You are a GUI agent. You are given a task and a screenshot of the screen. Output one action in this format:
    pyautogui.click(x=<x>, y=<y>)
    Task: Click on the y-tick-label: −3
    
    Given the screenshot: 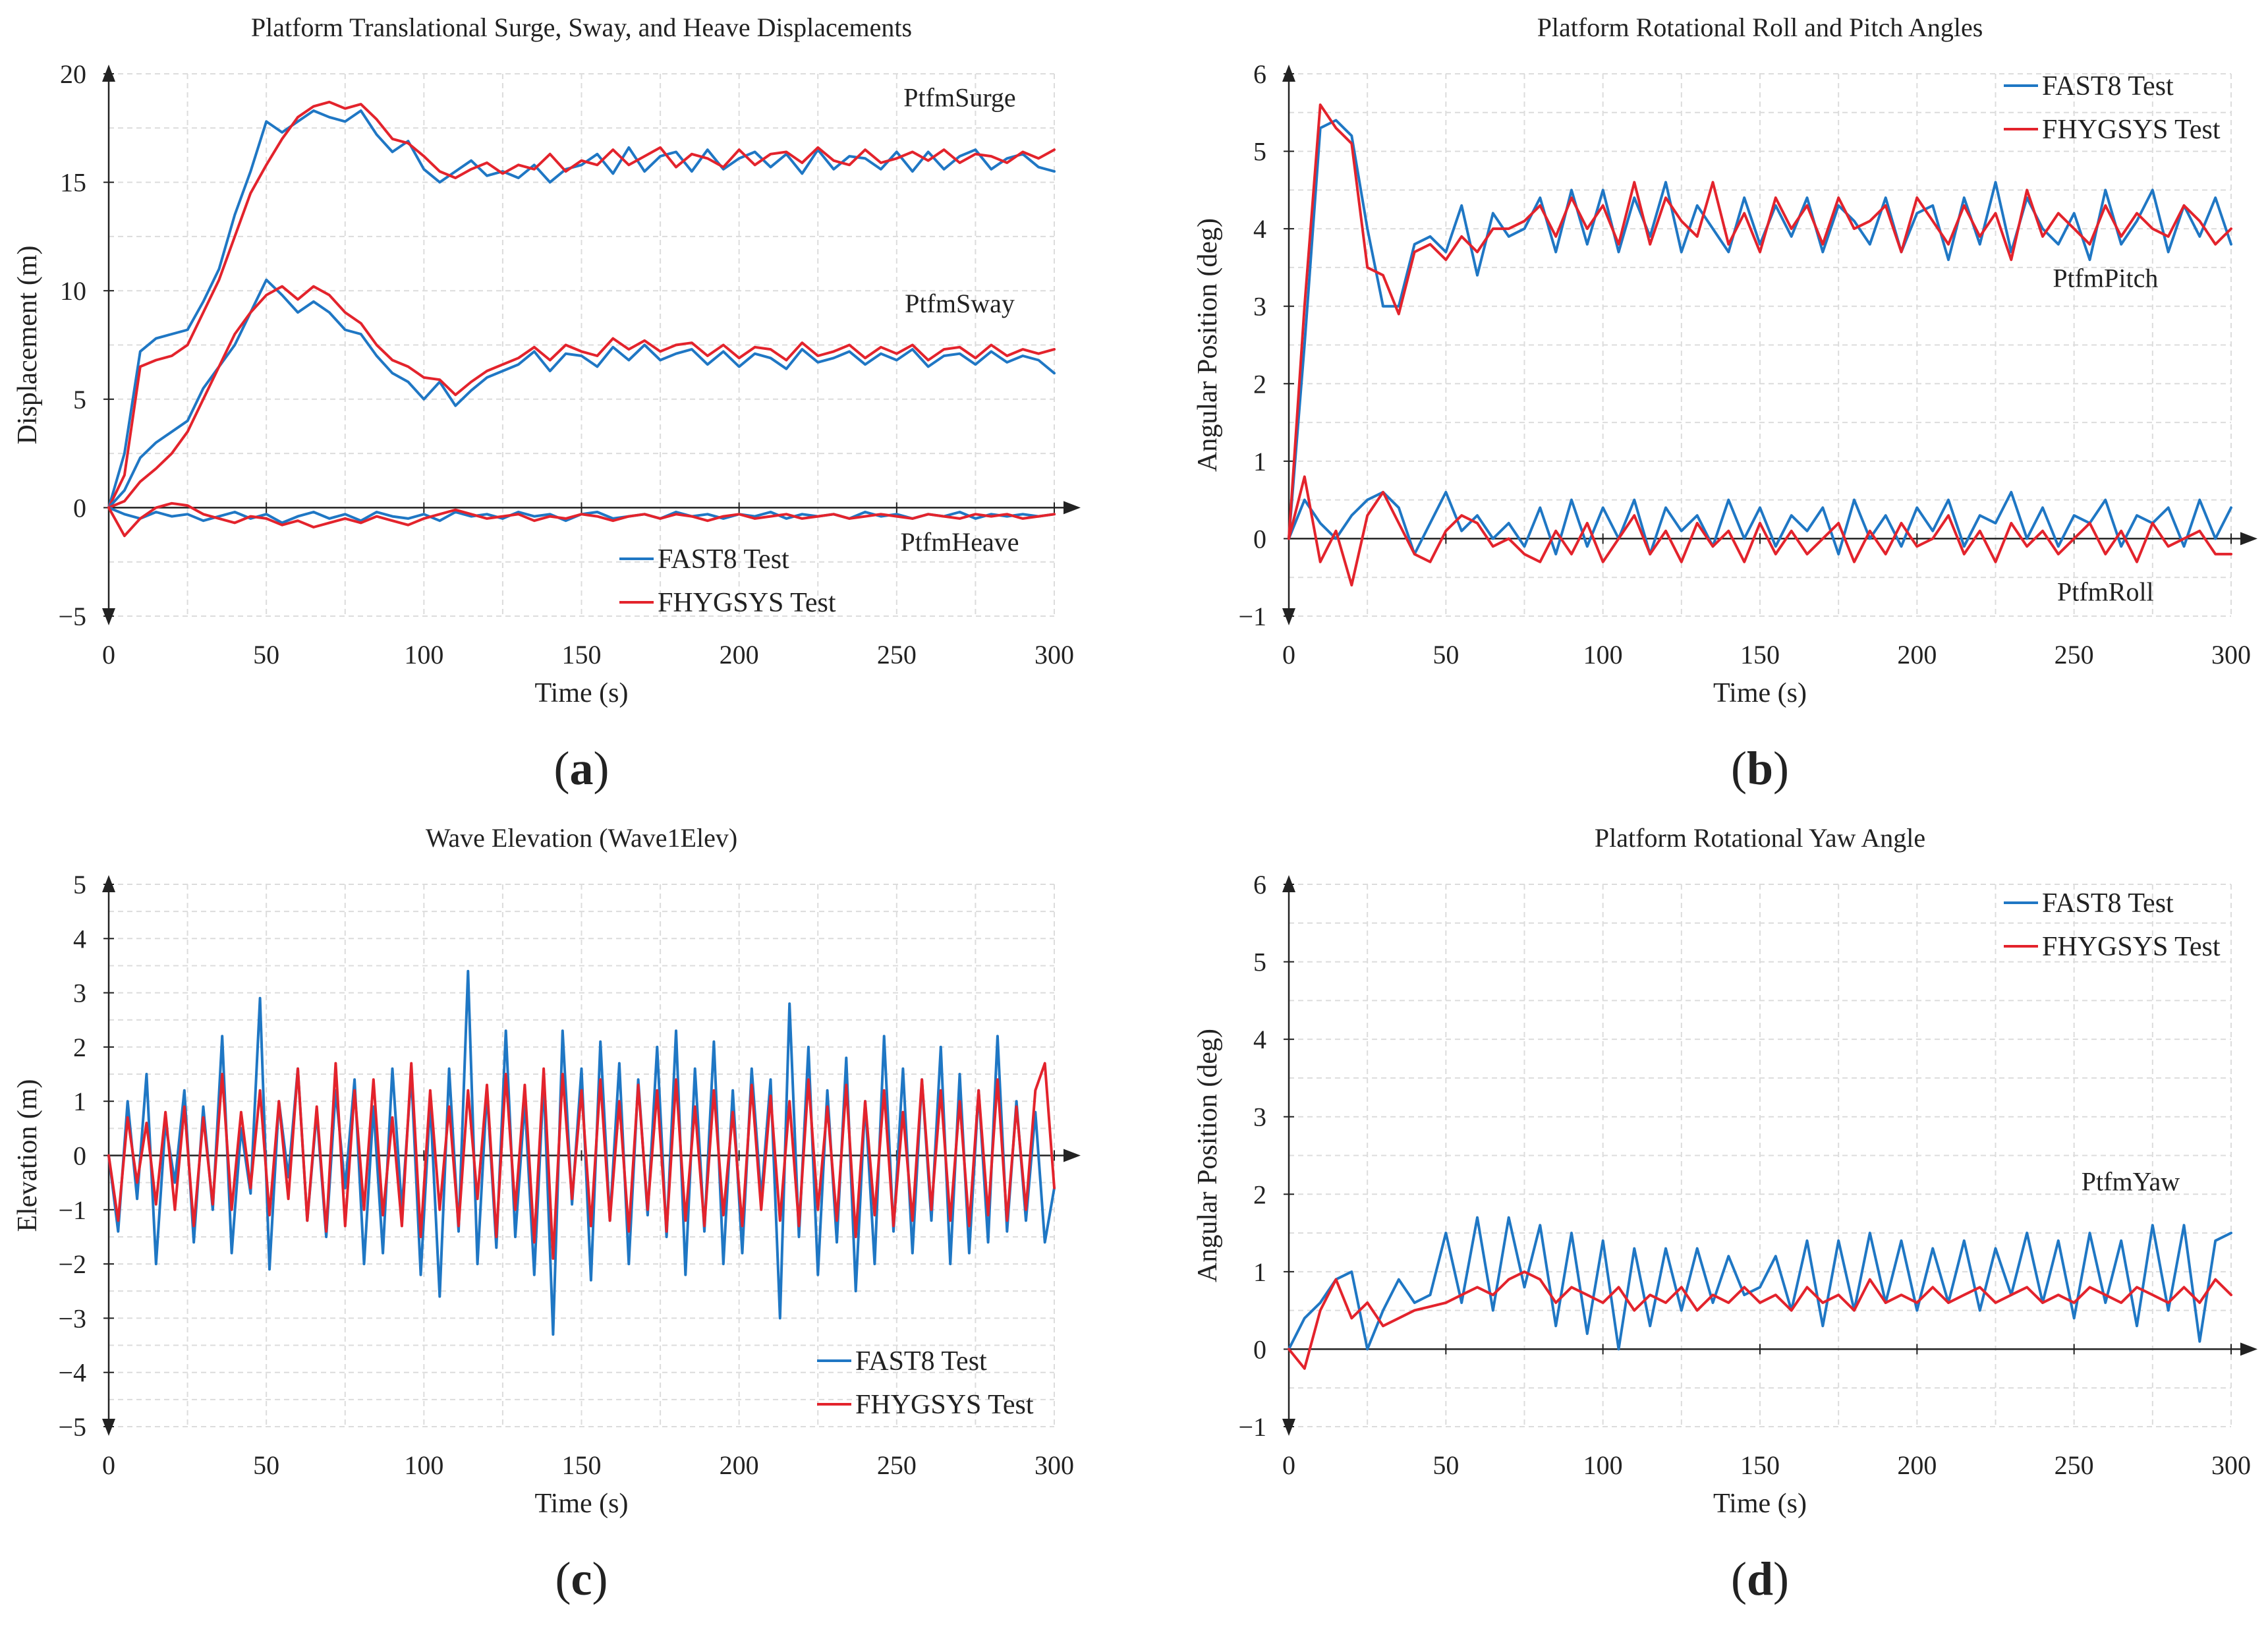 What is the action you would take?
    pyautogui.click(x=72, y=1318)
    